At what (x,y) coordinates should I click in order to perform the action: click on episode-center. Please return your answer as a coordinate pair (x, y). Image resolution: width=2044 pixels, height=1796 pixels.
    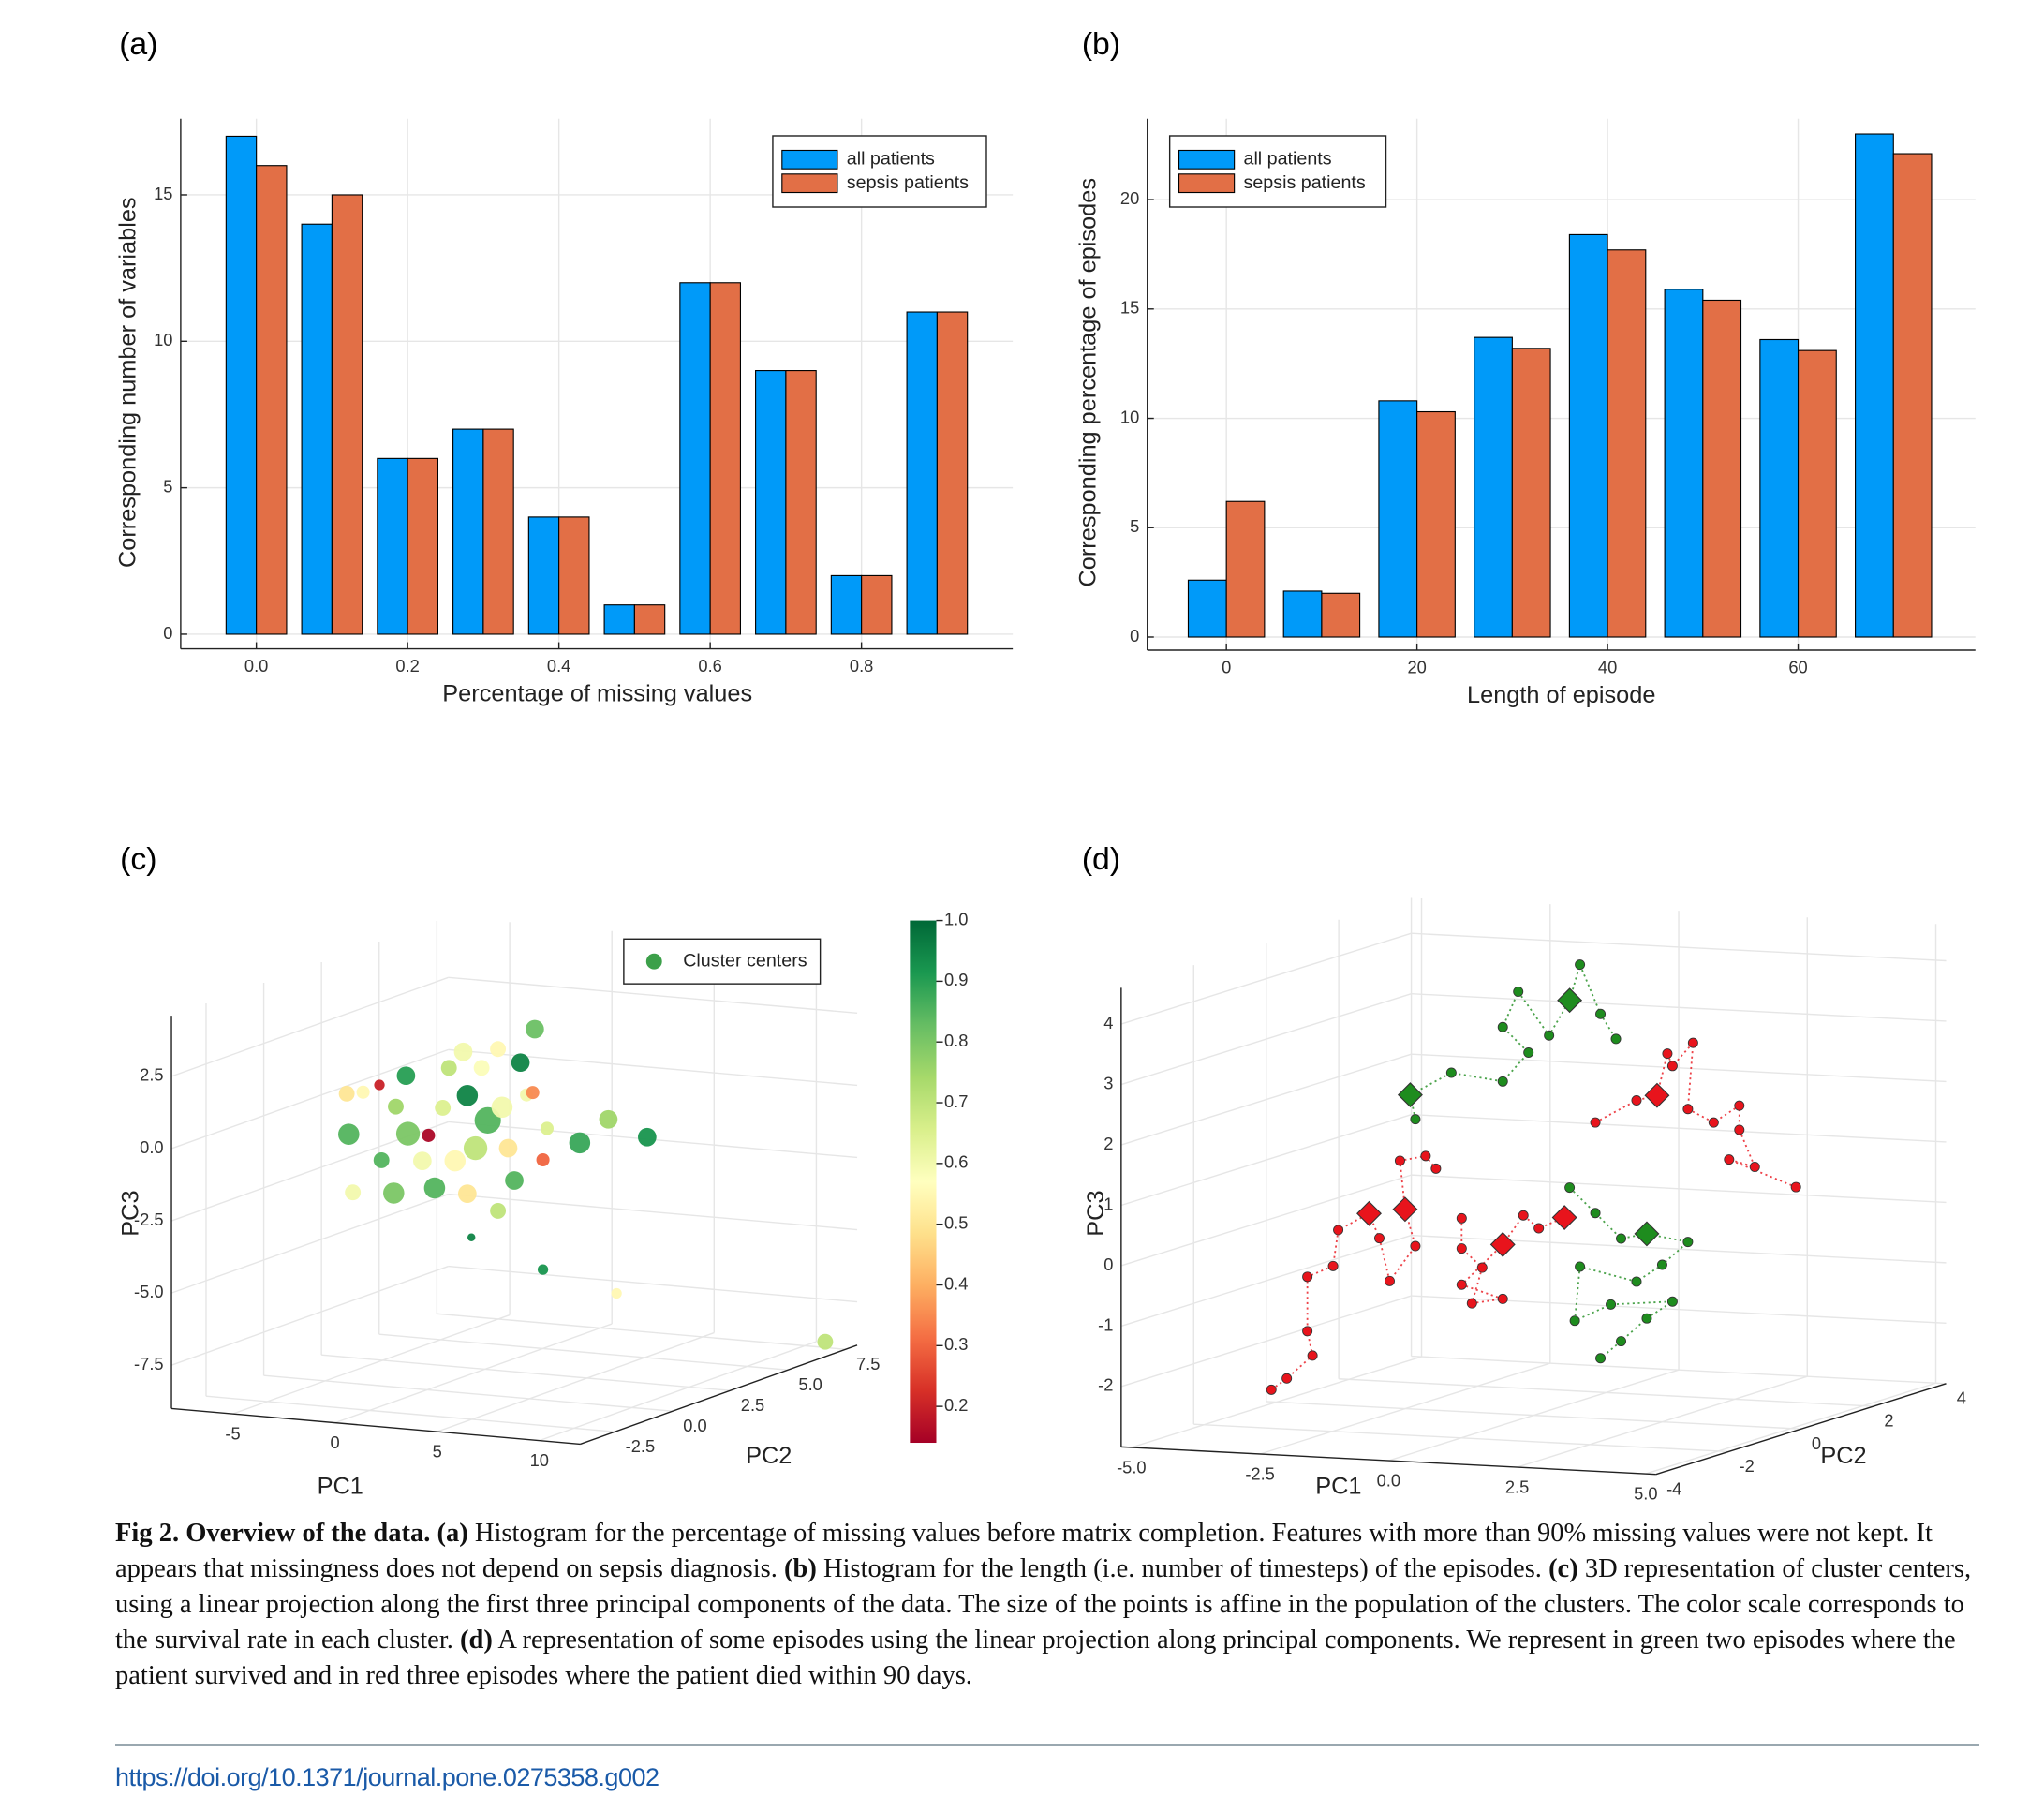
    Looking at the image, I should click on (1564, 1217).